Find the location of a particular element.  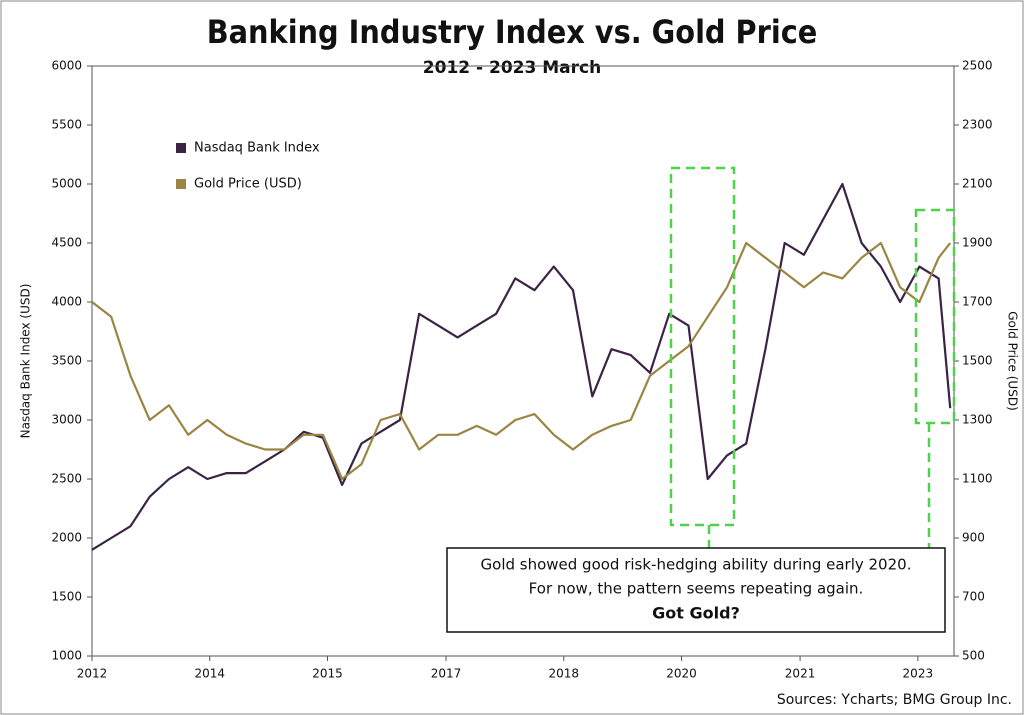

y-tick-label: 1000 is located at coordinates (66, 656).